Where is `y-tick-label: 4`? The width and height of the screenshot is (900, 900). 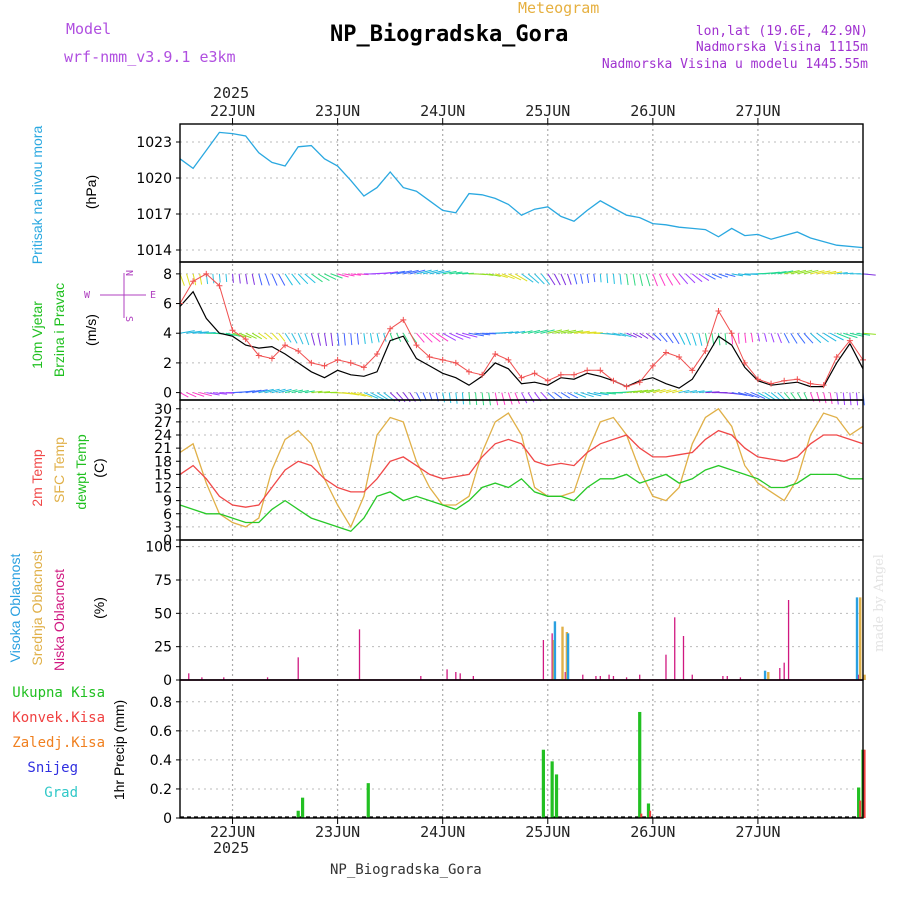 y-tick-label: 4 is located at coordinates (167, 334).